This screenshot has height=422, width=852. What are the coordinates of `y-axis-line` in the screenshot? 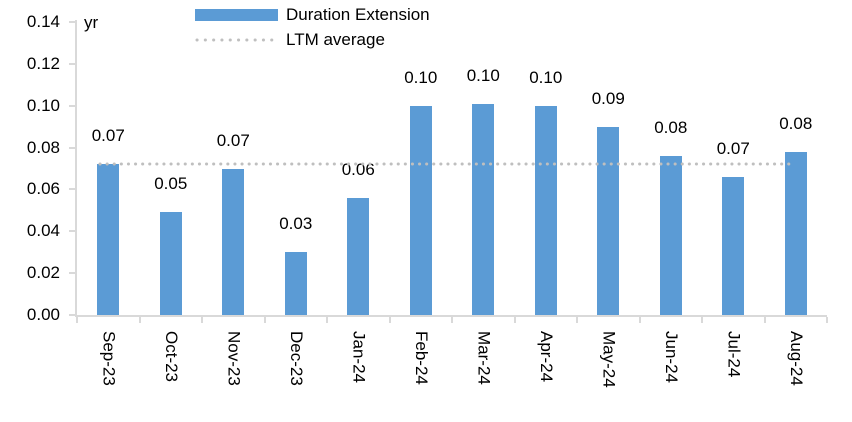 It's located at (76, 168).